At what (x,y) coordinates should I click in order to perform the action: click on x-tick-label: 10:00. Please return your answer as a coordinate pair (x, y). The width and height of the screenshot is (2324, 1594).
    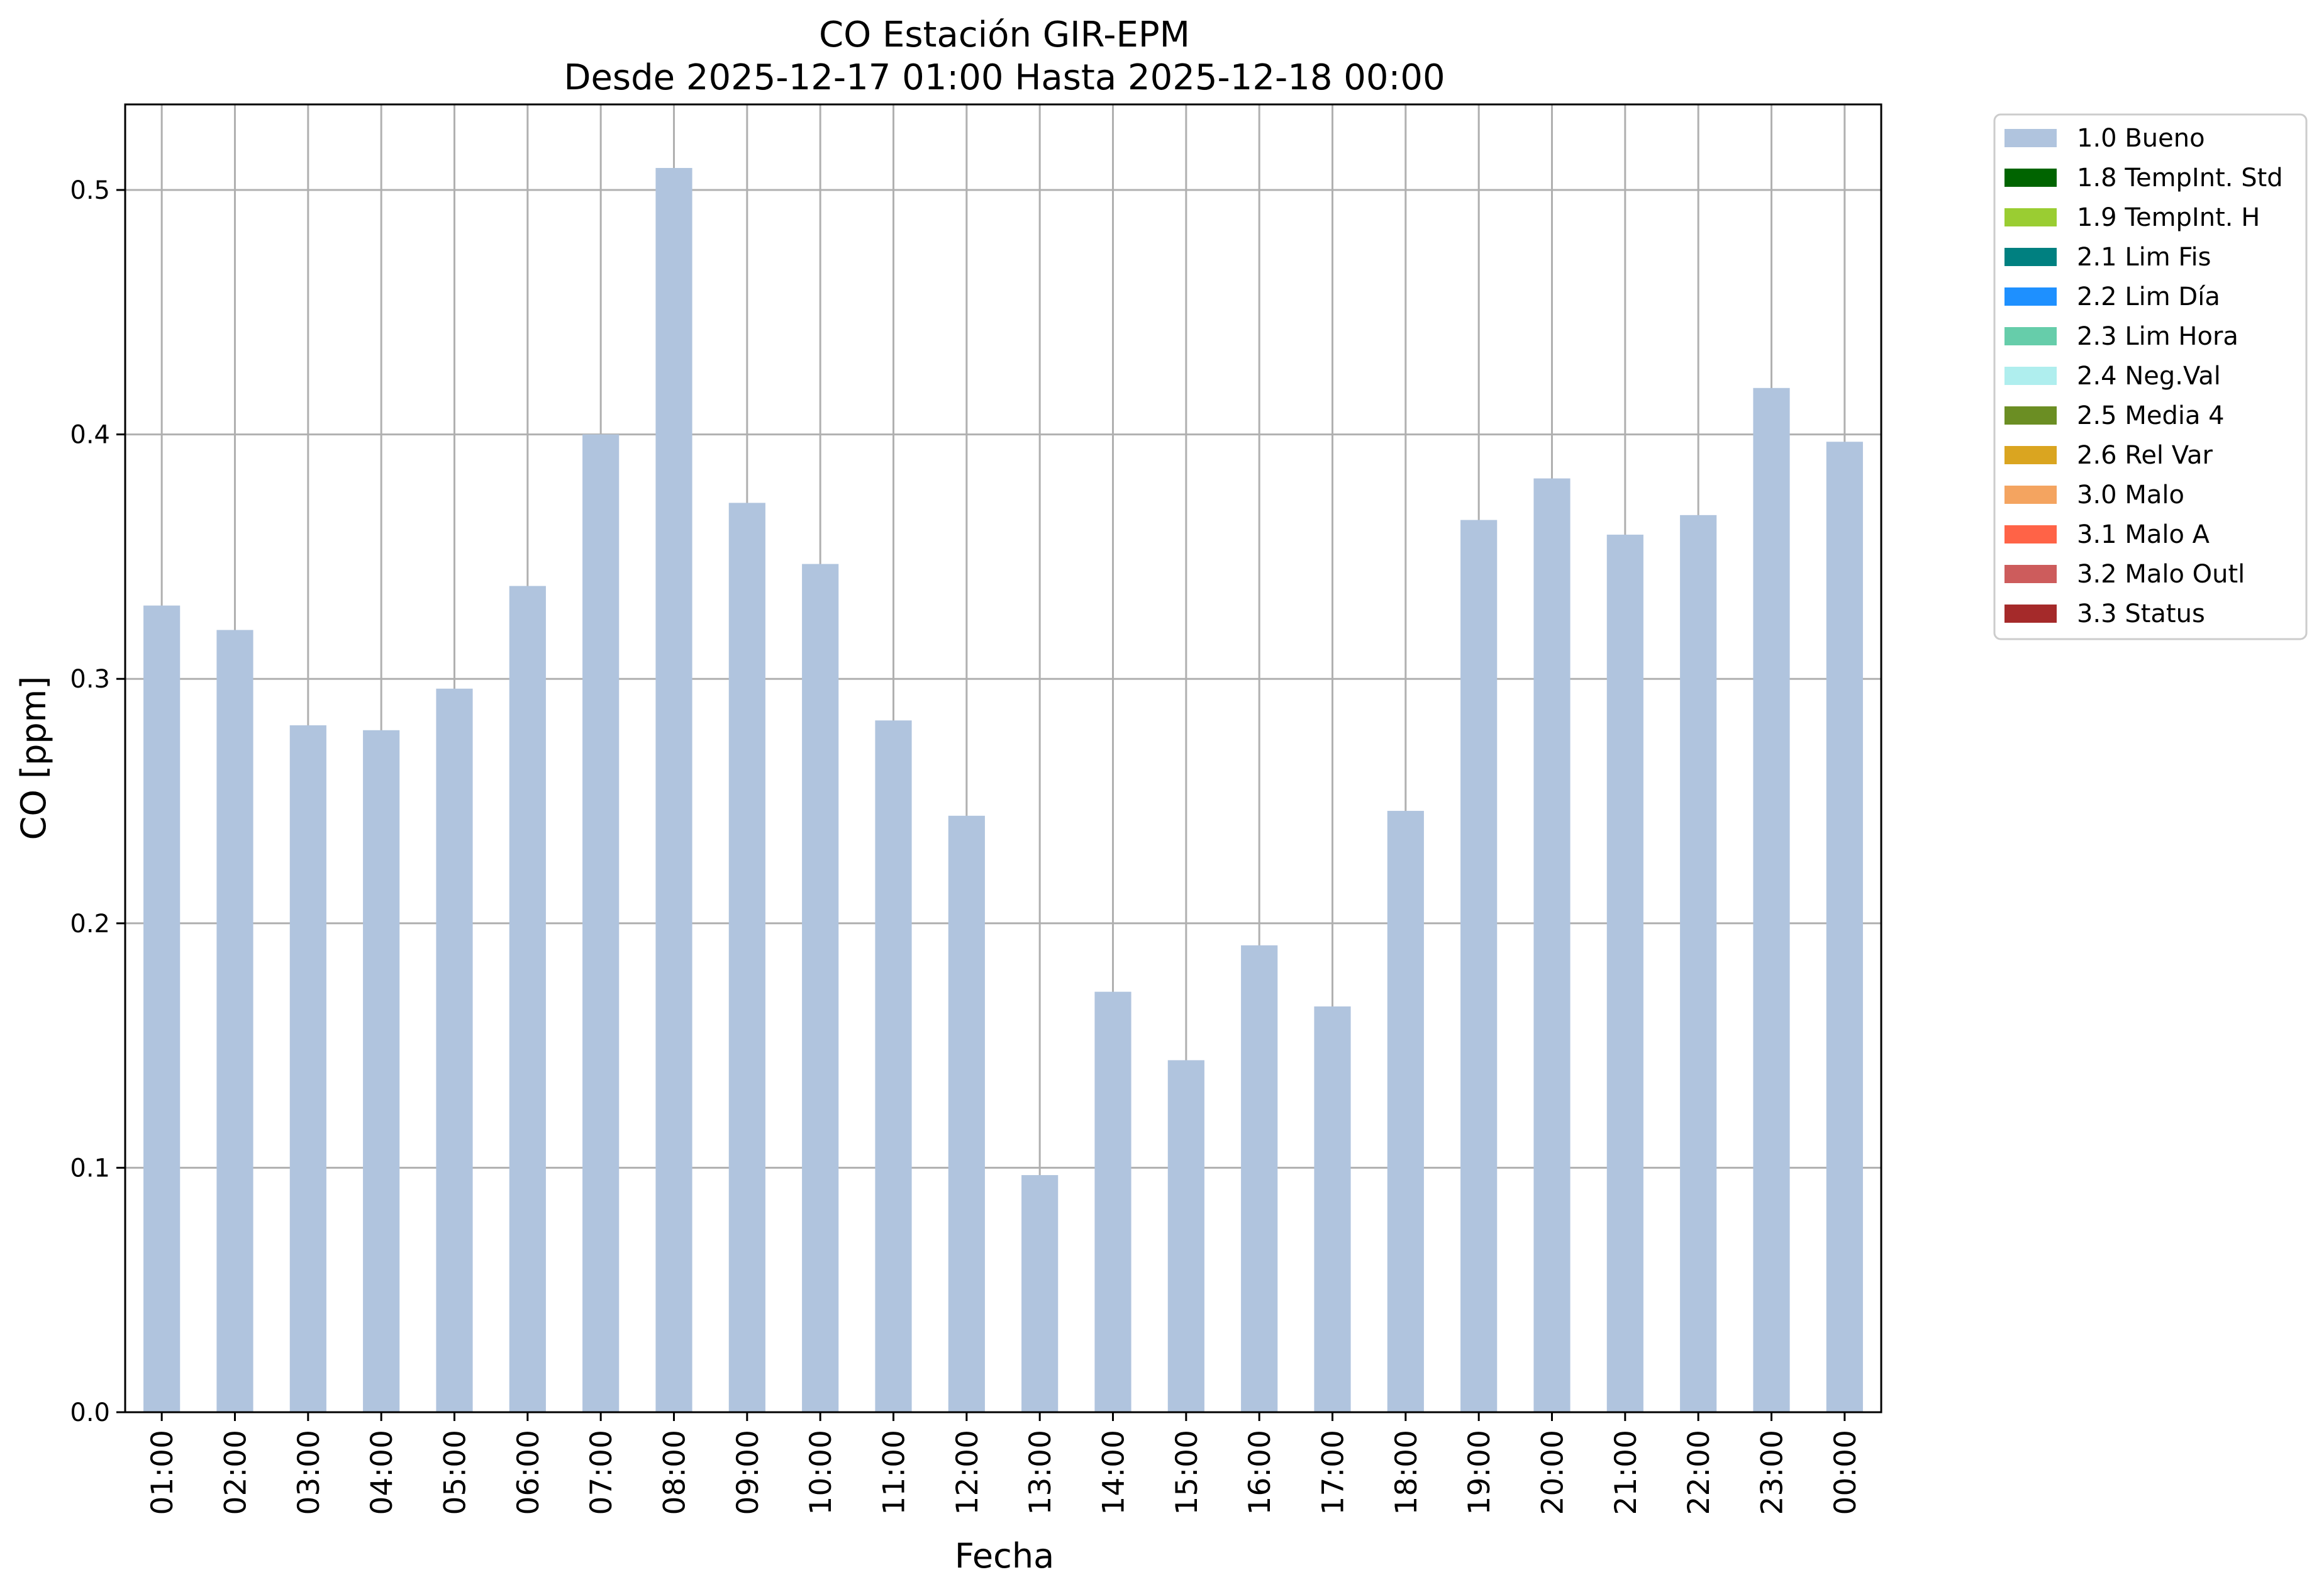
    Looking at the image, I should click on (821, 1473).